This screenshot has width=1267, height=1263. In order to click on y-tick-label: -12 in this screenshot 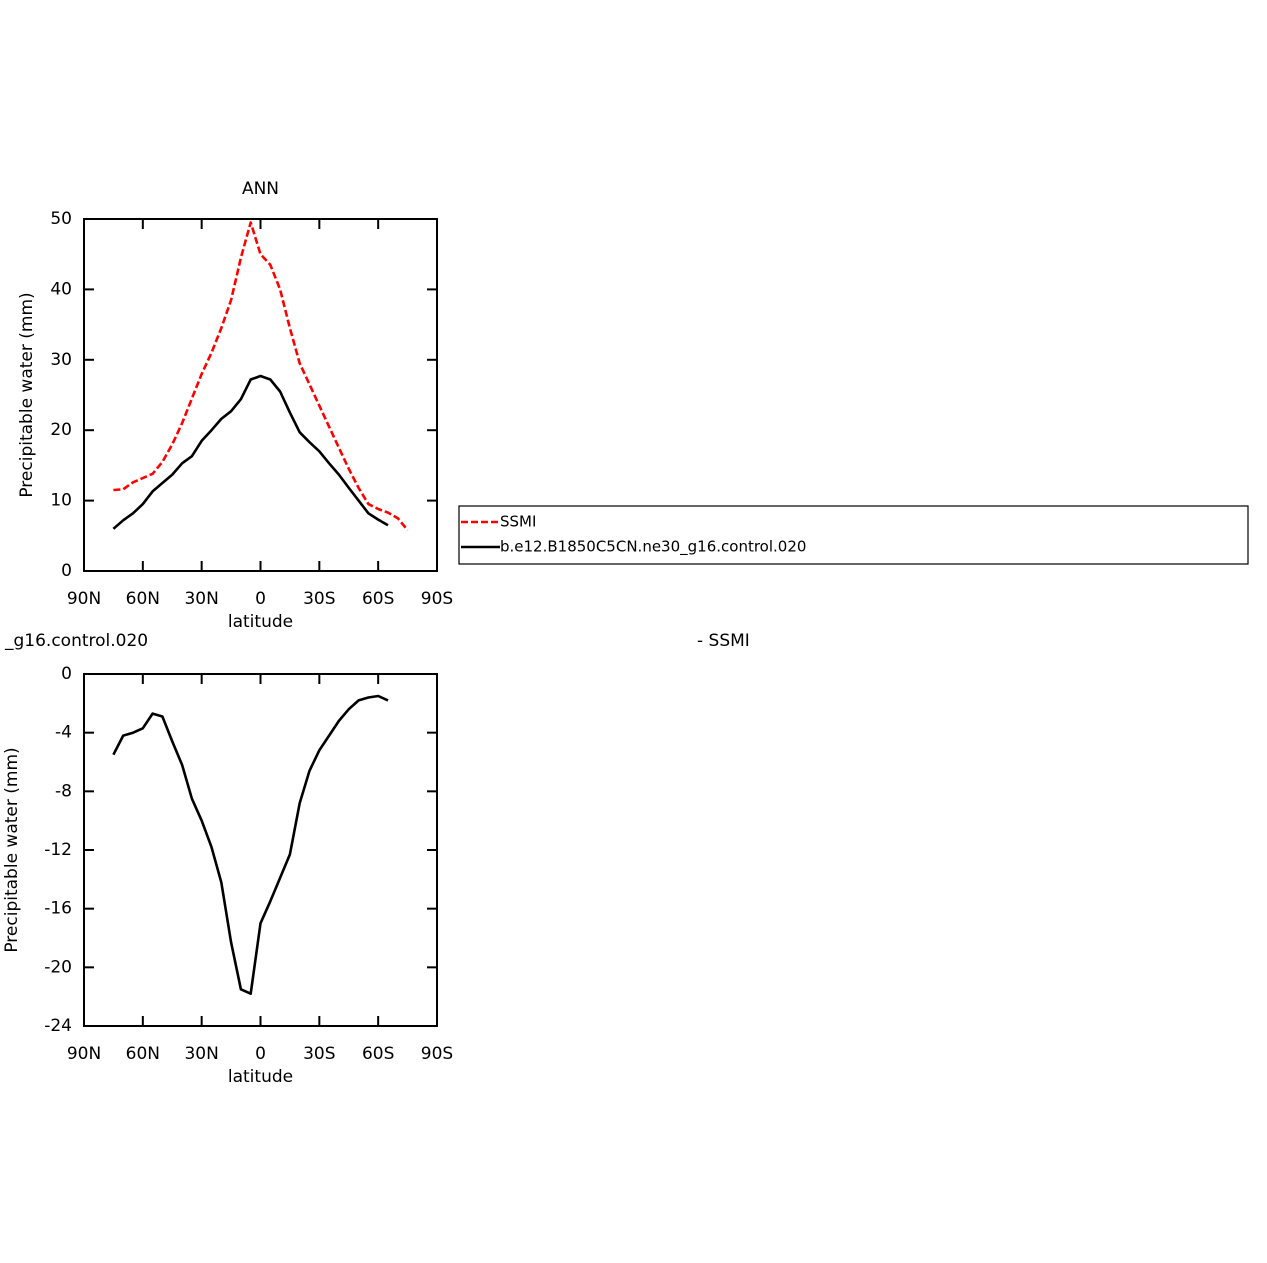, I will do `click(58, 850)`.